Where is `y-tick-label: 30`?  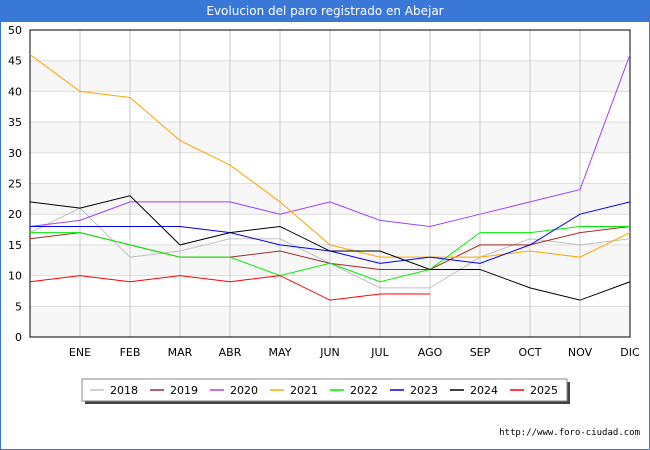 y-tick-label: 30 is located at coordinates (15, 153).